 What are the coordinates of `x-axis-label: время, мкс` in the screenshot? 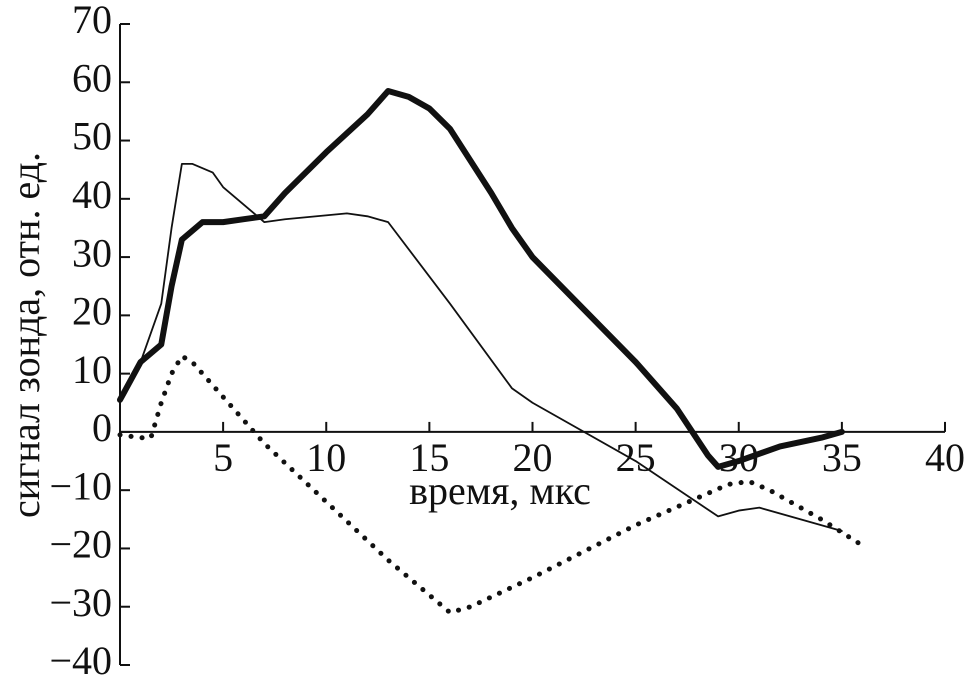 It's located at (500, 490).